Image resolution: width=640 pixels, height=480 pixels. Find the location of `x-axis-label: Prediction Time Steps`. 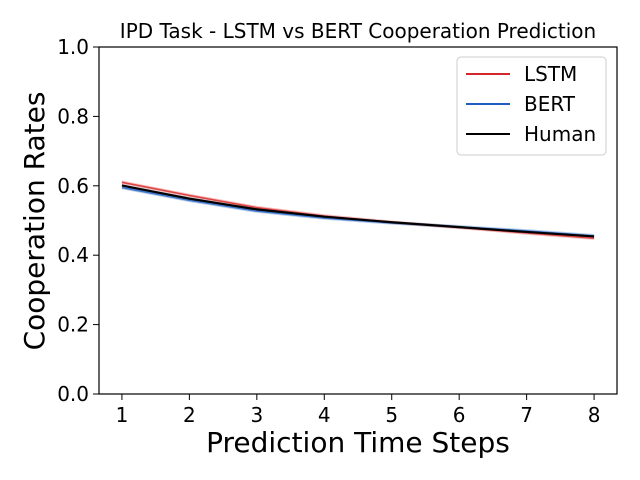

x-axis-label: Prediction Time Steps is located at coordinates (358, 442).